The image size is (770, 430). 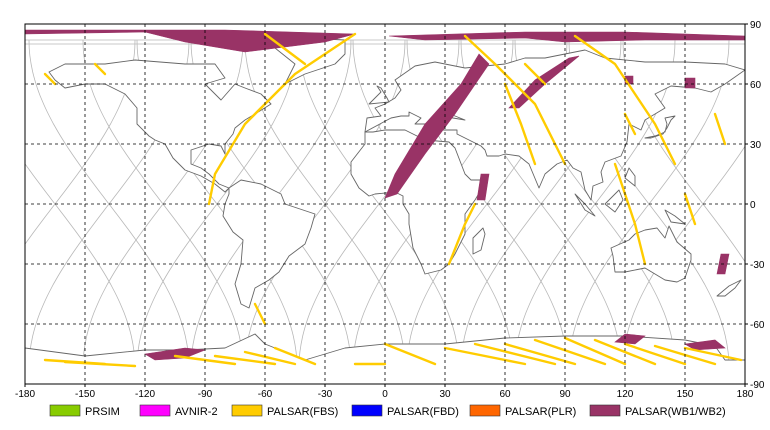 I want to click on x-tick-label: 120, so click(x=625, y=394).